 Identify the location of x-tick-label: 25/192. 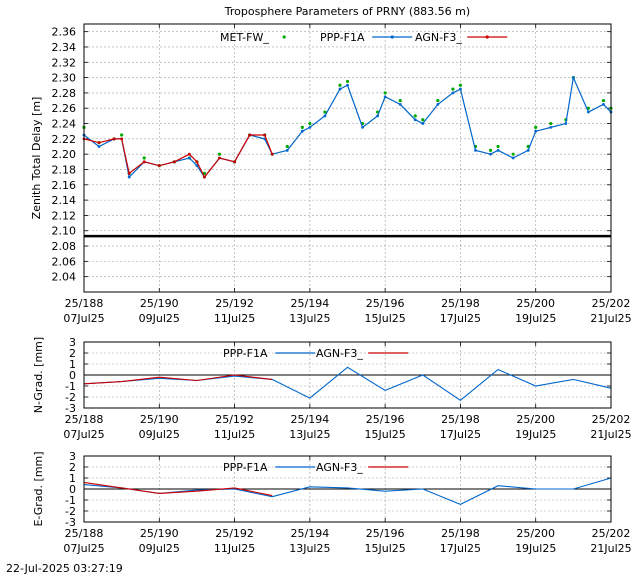
(234, 419).